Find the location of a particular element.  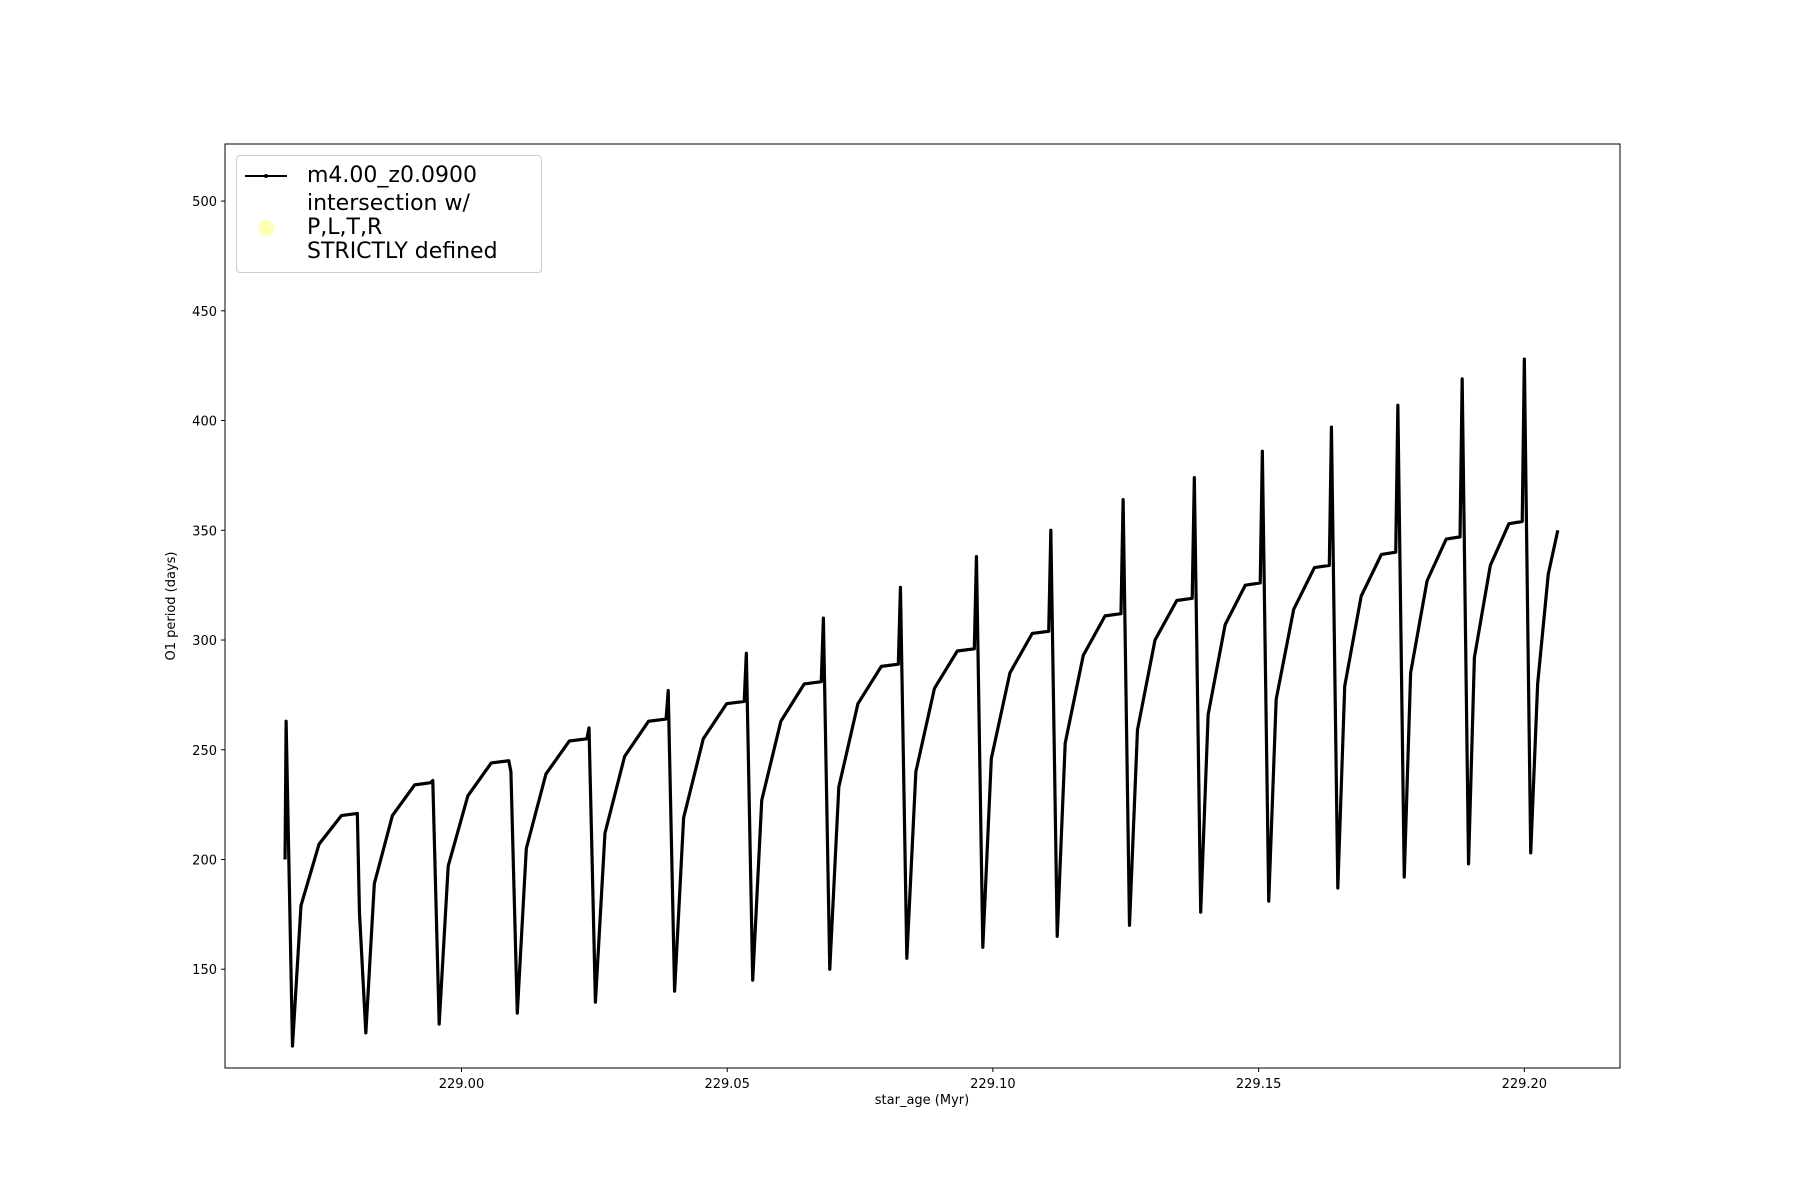

y-tick-label: 500 is located at coordinates (204, 202).